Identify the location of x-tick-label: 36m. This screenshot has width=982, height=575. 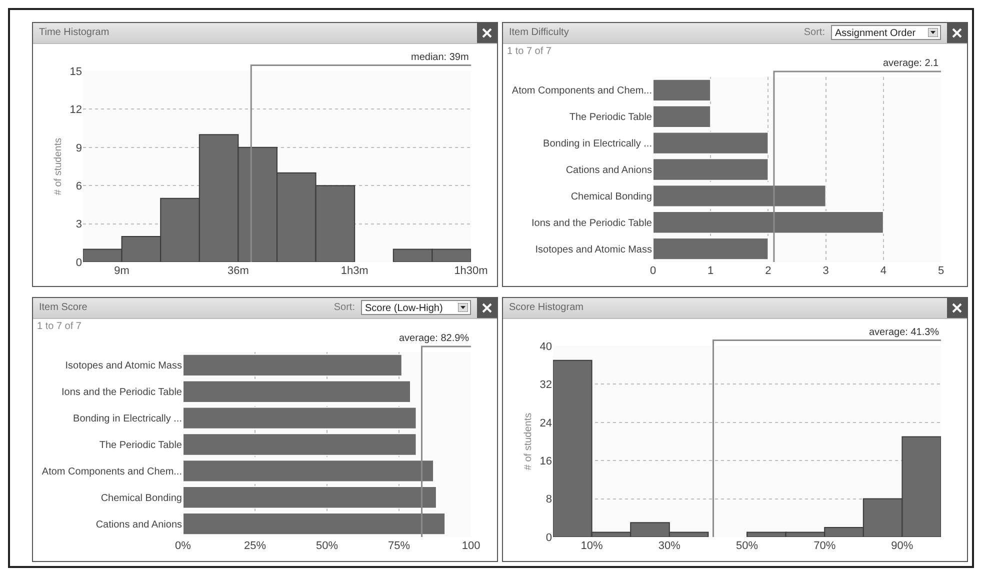
(238, 271).